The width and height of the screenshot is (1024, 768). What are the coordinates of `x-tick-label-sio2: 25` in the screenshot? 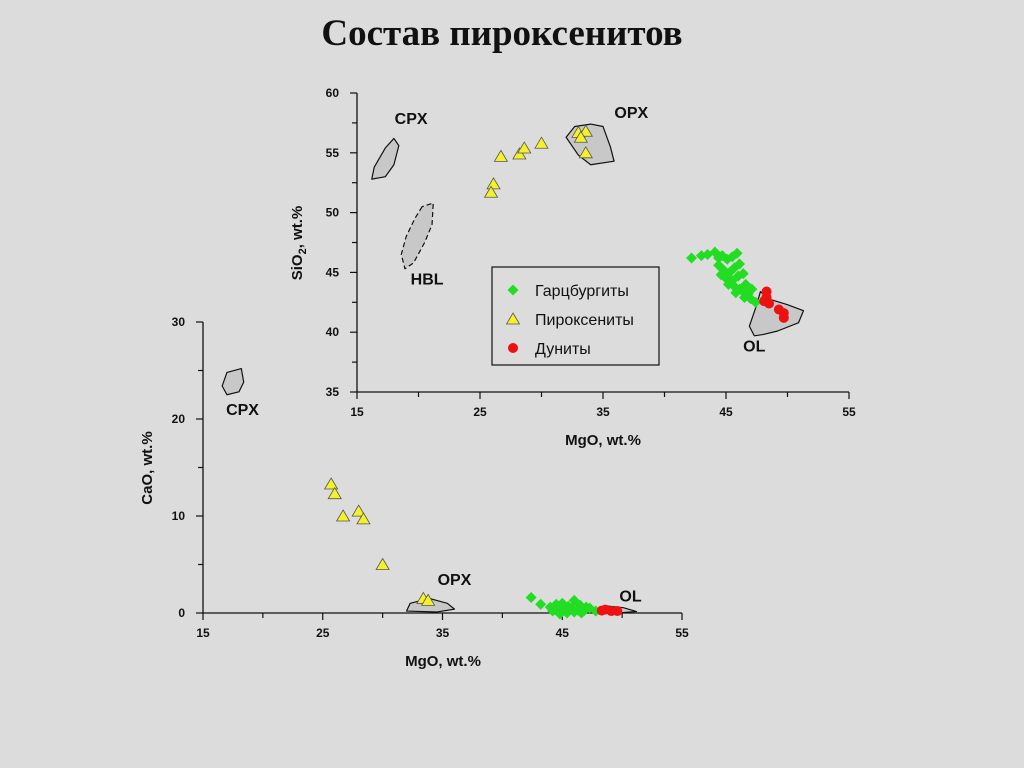 It's located at (480, 412).